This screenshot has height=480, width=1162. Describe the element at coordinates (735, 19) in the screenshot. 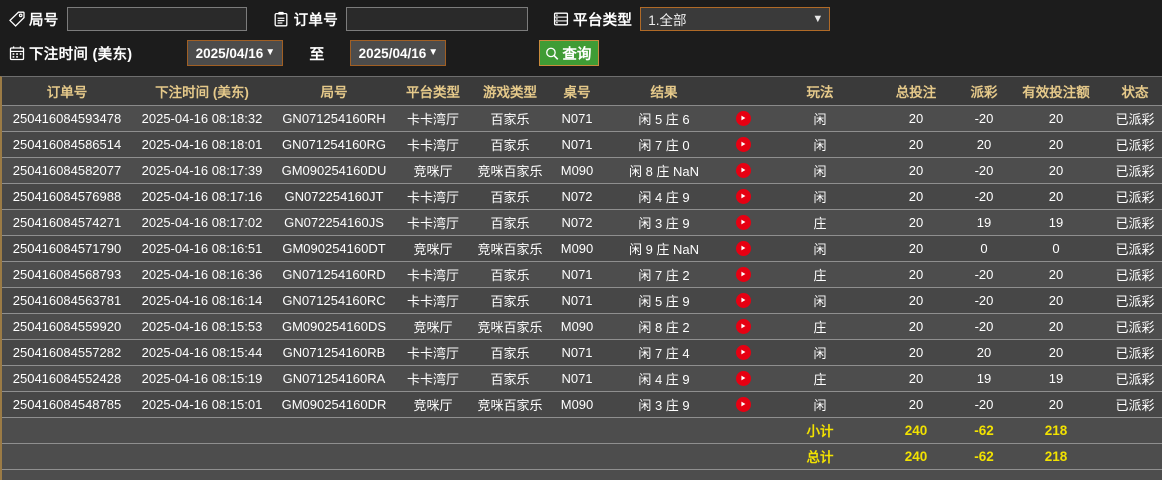

I see `platform-type-select: 1.全部 ▼` at that location.